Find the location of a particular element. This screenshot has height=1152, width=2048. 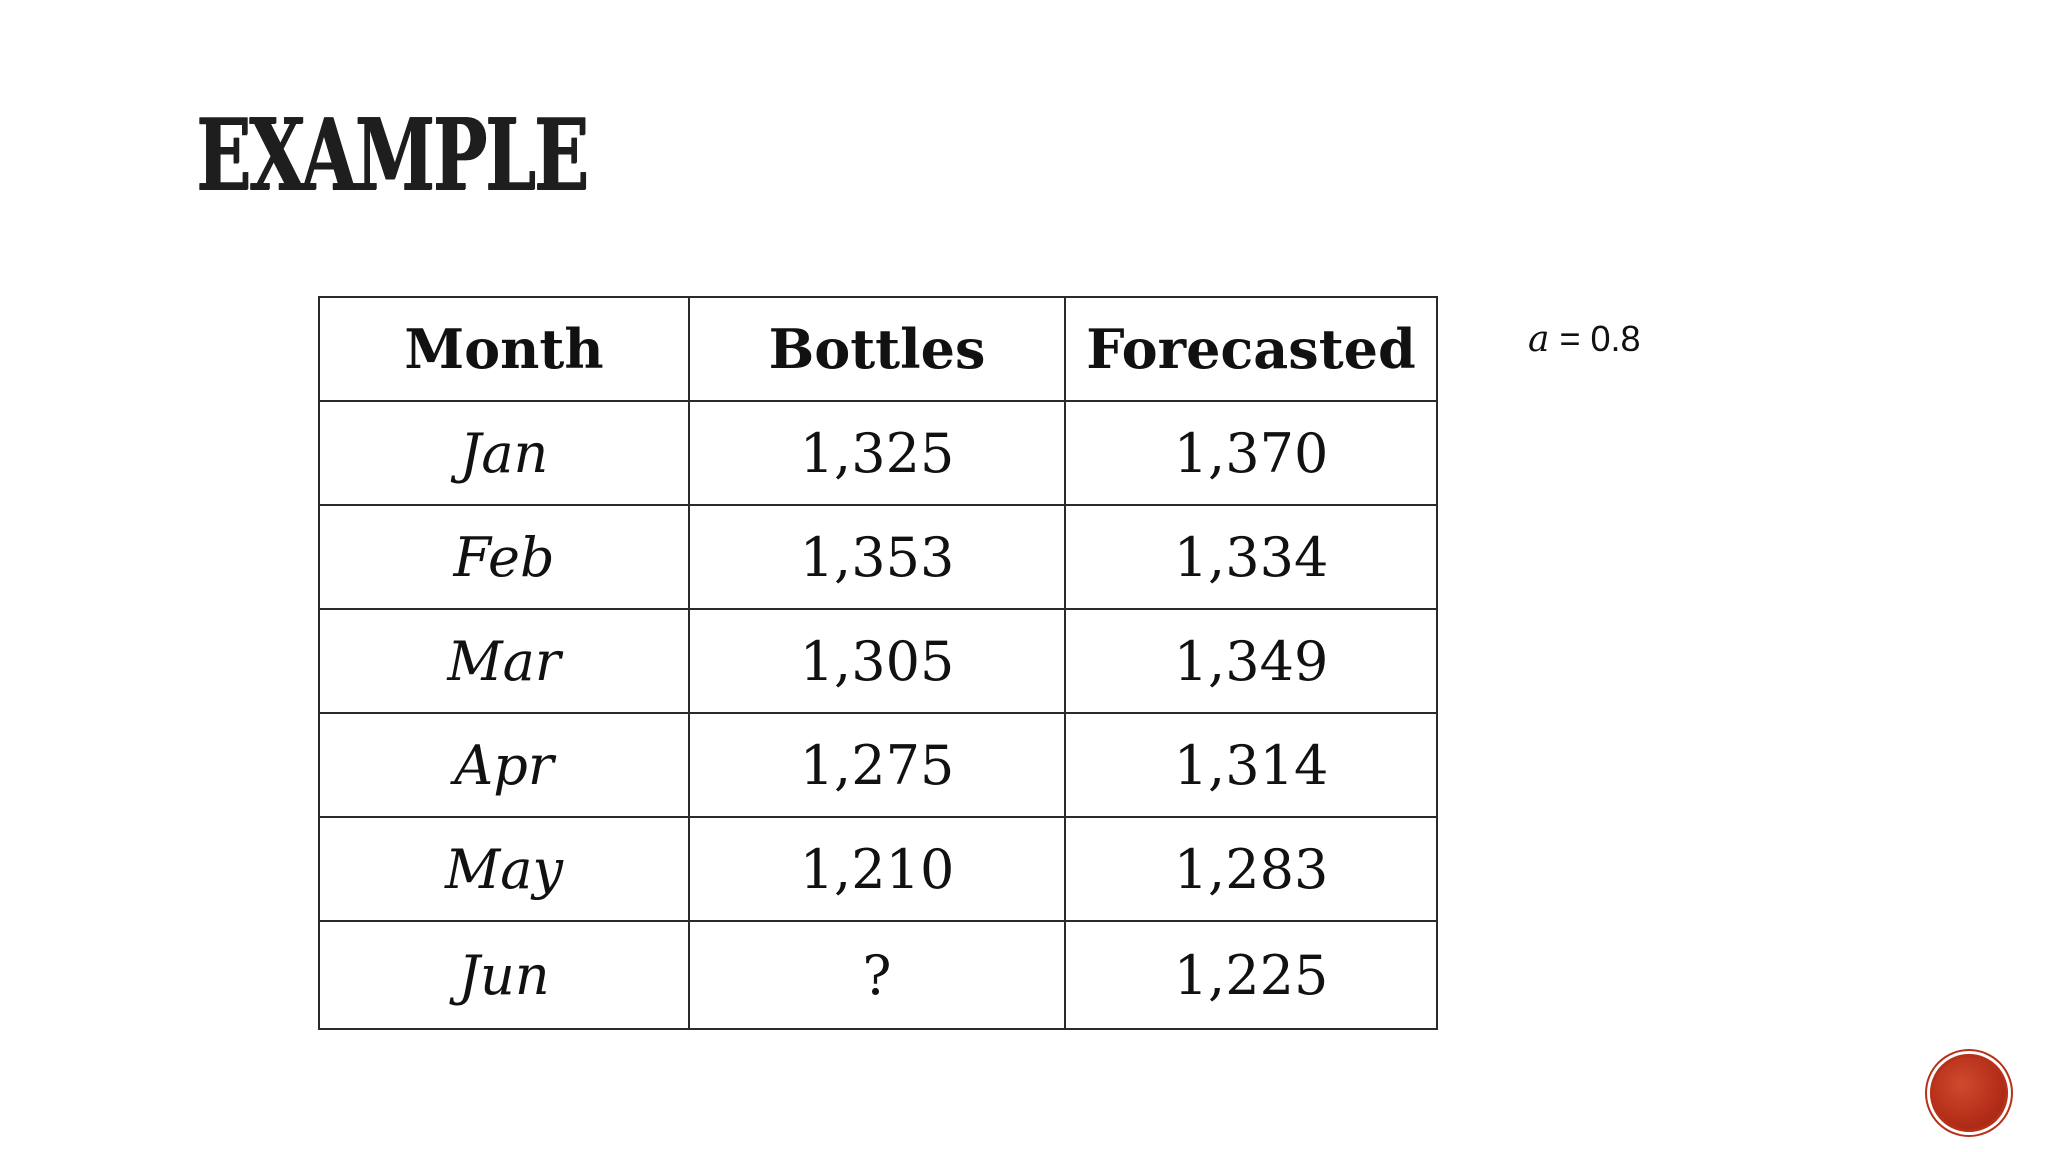

header-month: Month is located at coordinates (504, 349).